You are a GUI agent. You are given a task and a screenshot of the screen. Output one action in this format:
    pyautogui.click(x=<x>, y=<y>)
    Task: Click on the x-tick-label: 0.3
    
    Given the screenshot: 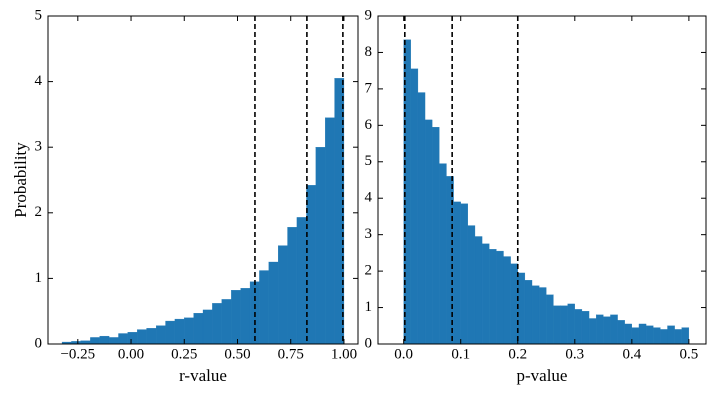 What is the action you would take?
    pyautogui.click(x=574, y=354)
    